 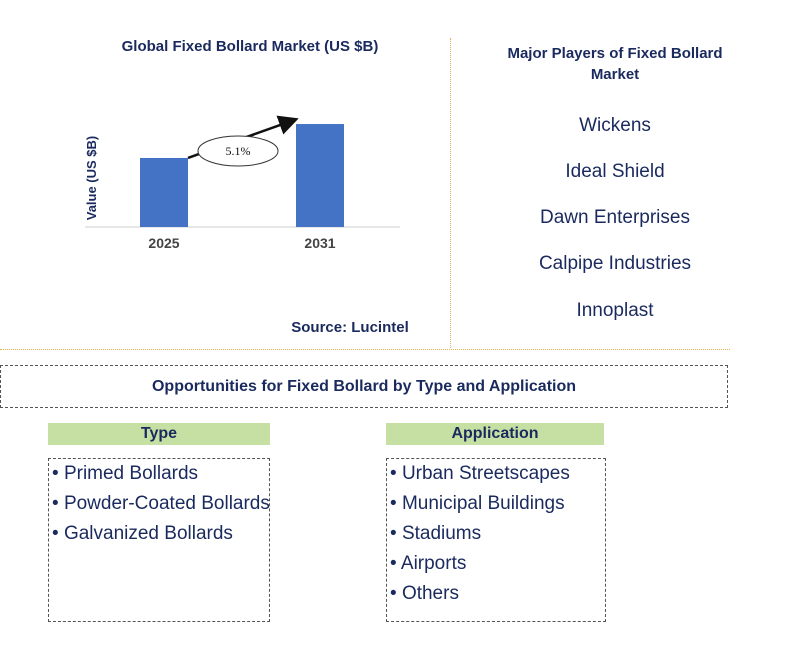 I want to click on x-tick-label: 2025, so click(x=163, y=243).